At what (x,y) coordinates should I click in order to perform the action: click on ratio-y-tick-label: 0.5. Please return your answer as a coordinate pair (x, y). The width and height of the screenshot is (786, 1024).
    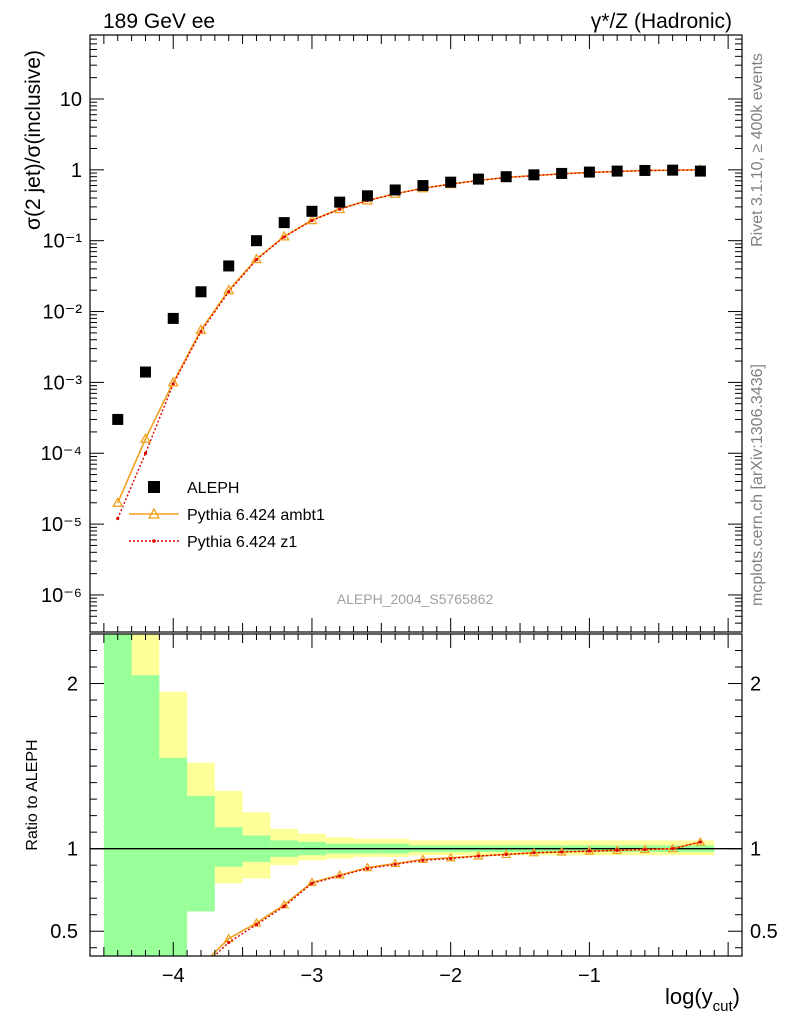
    Looking at the image, I should click on (64, 932).